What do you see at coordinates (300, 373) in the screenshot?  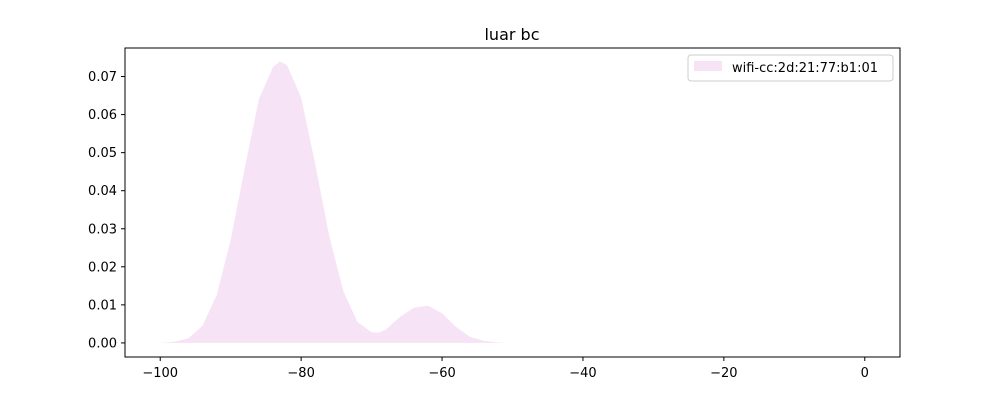 I see `x-tick-label: −80` at bounding box center [300, 373].